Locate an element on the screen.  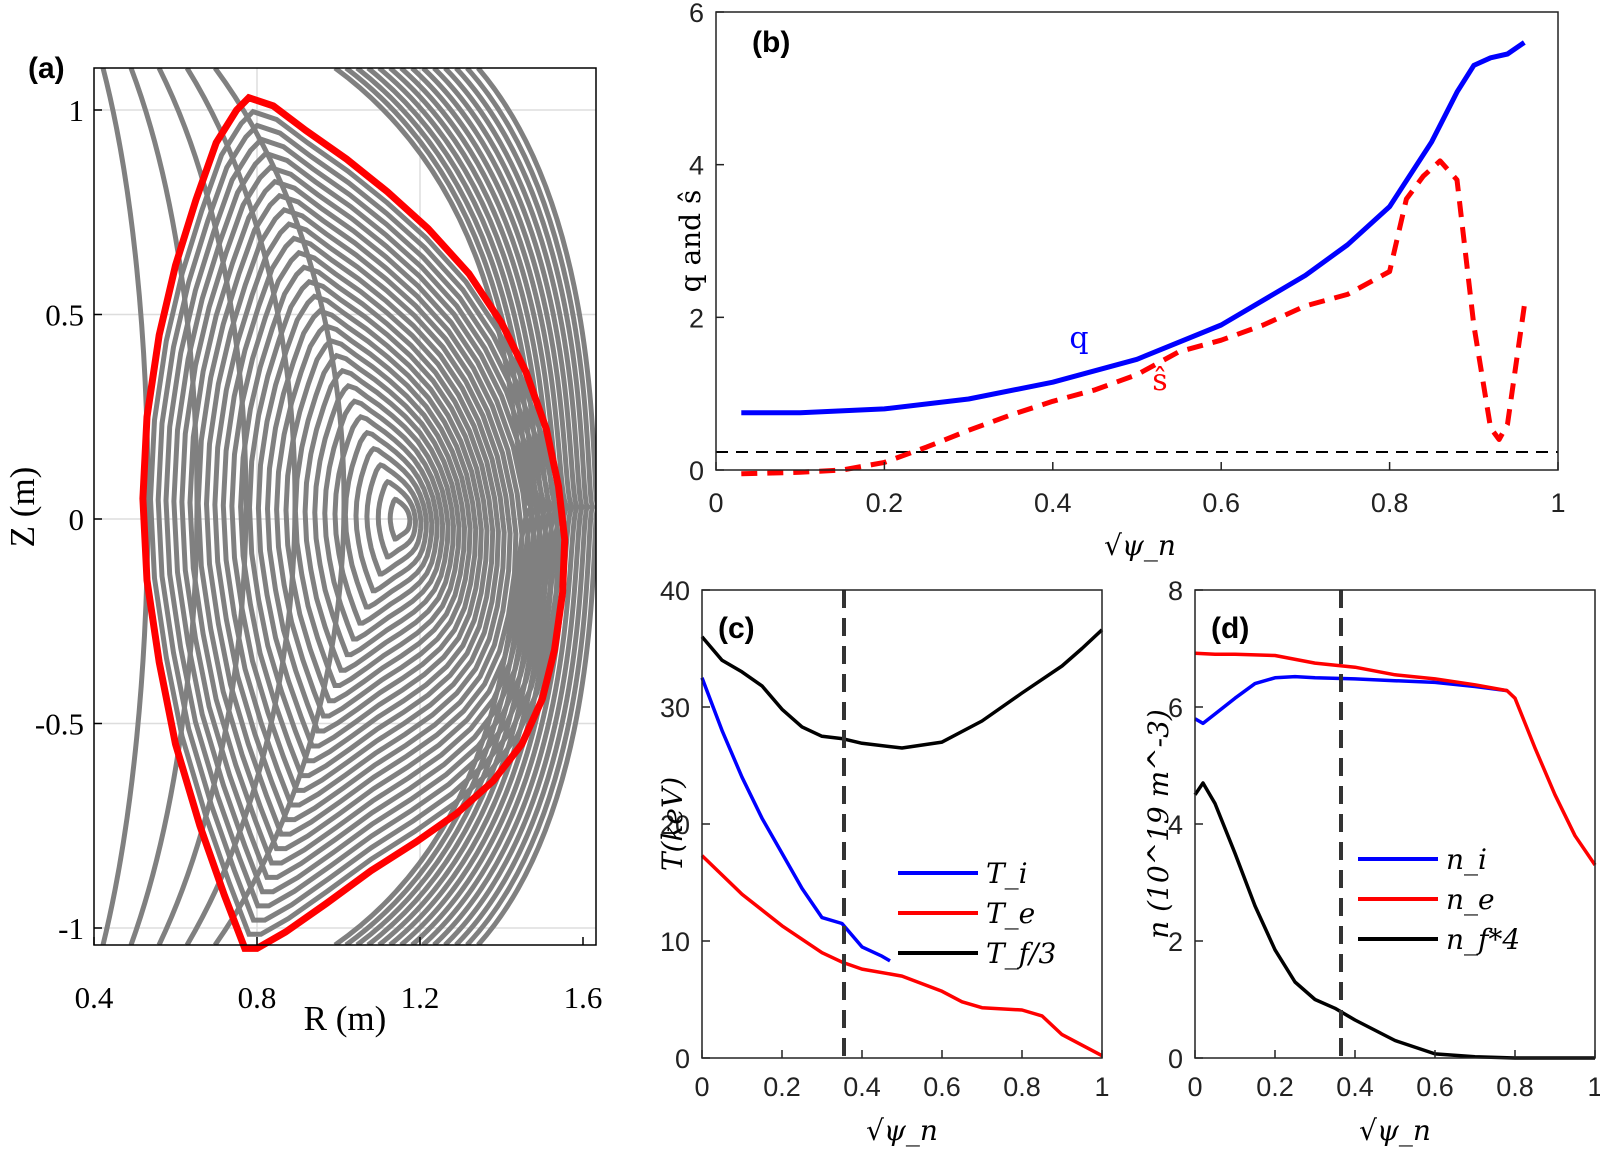
panel-a-ytick-label: 1 is located at coordinates (77, 110).